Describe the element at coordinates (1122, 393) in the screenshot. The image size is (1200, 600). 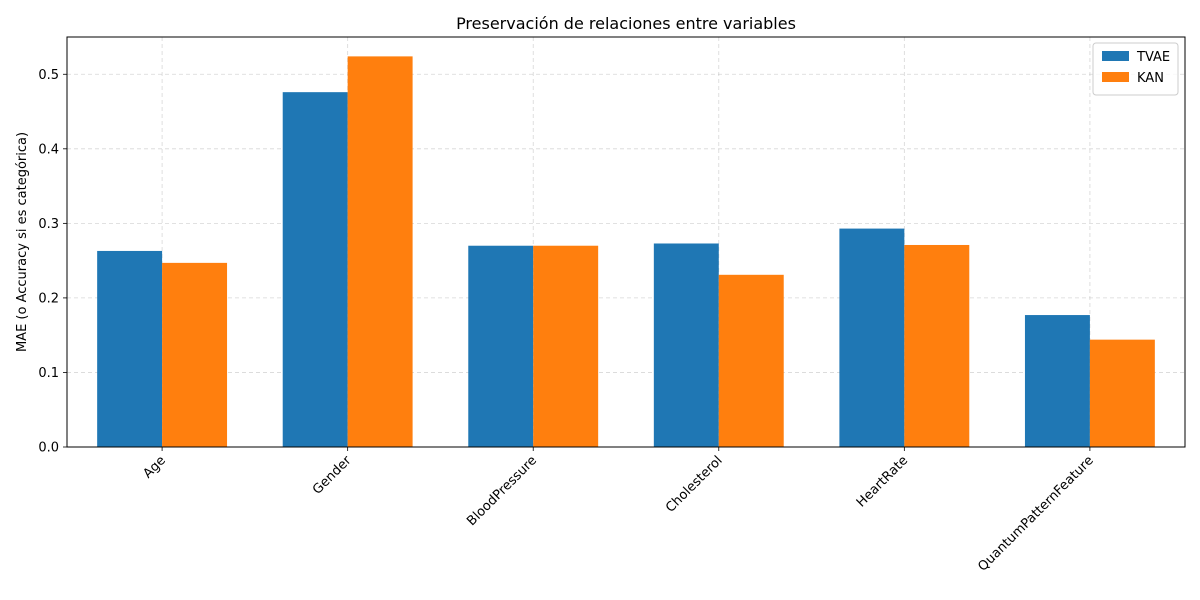
I see `bar-kan-quantumpatternfeature` at that location.